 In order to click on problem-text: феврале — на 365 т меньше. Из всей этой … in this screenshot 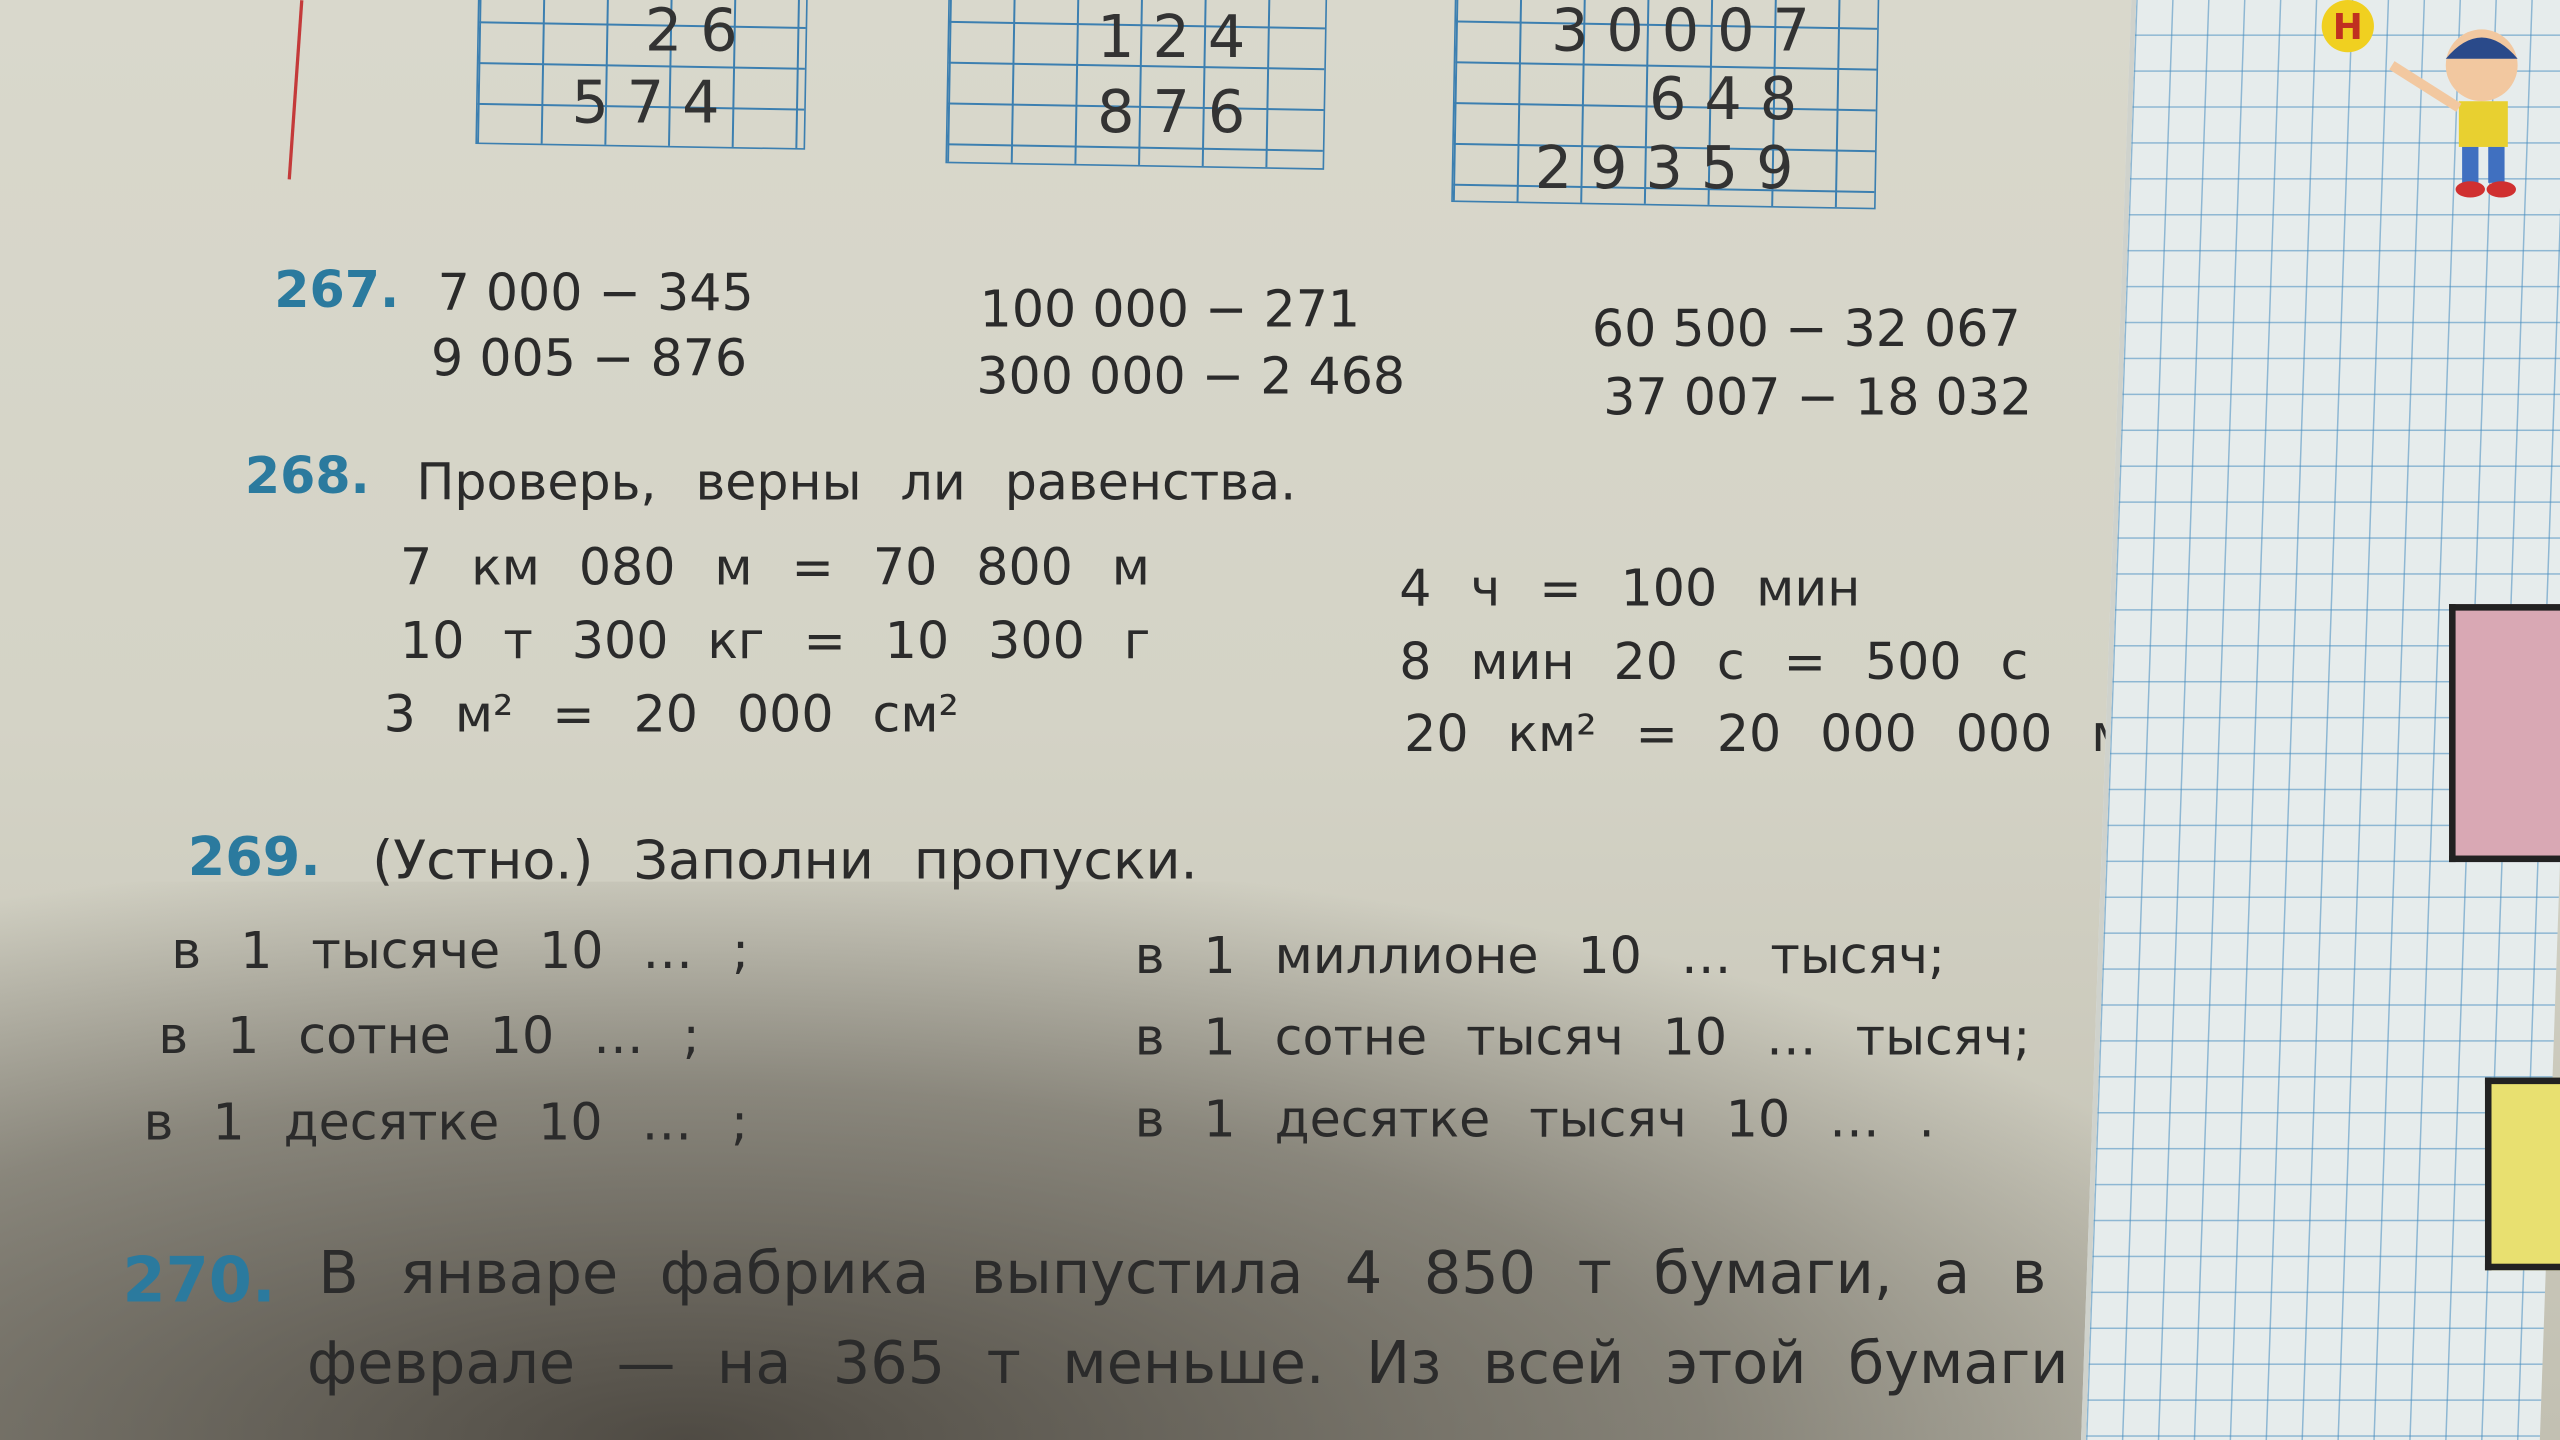, I will do `click(1187, 1364)`.